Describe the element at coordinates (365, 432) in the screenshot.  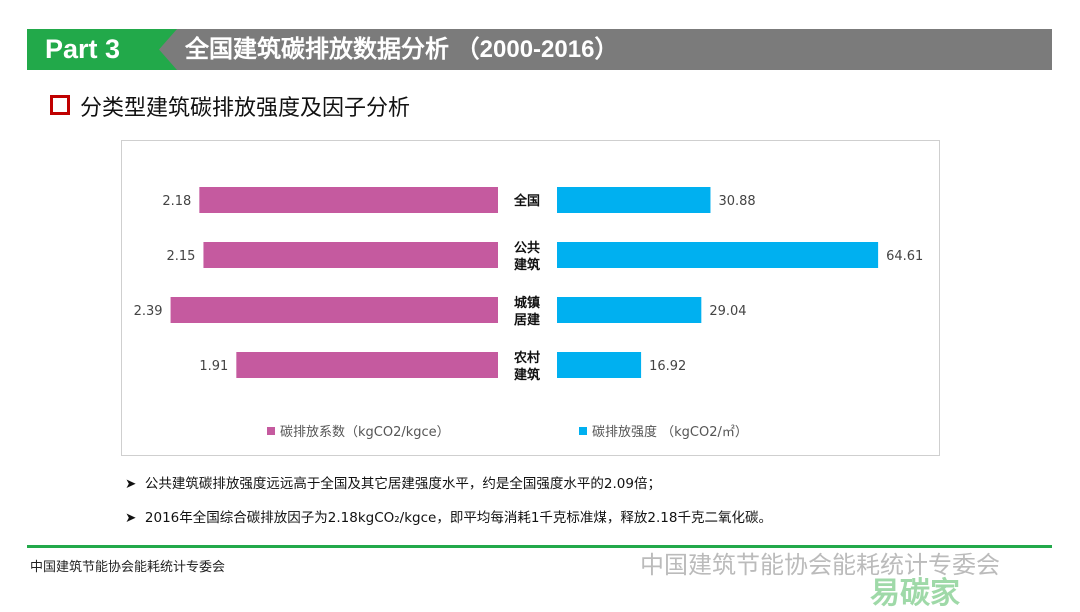
I see `legend-label: 碳排放系数（kgCO2/kgce）` at that location.